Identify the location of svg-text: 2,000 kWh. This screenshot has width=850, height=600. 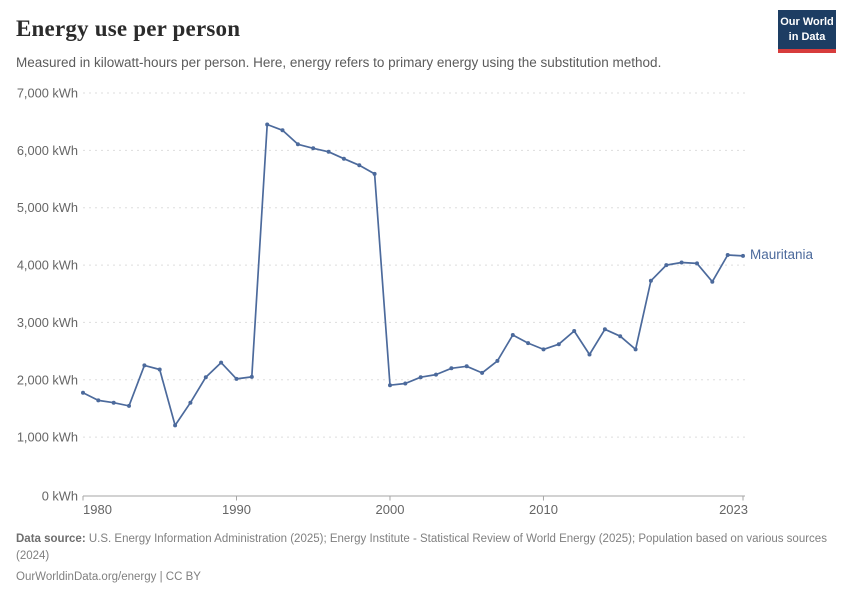
(47, 379).